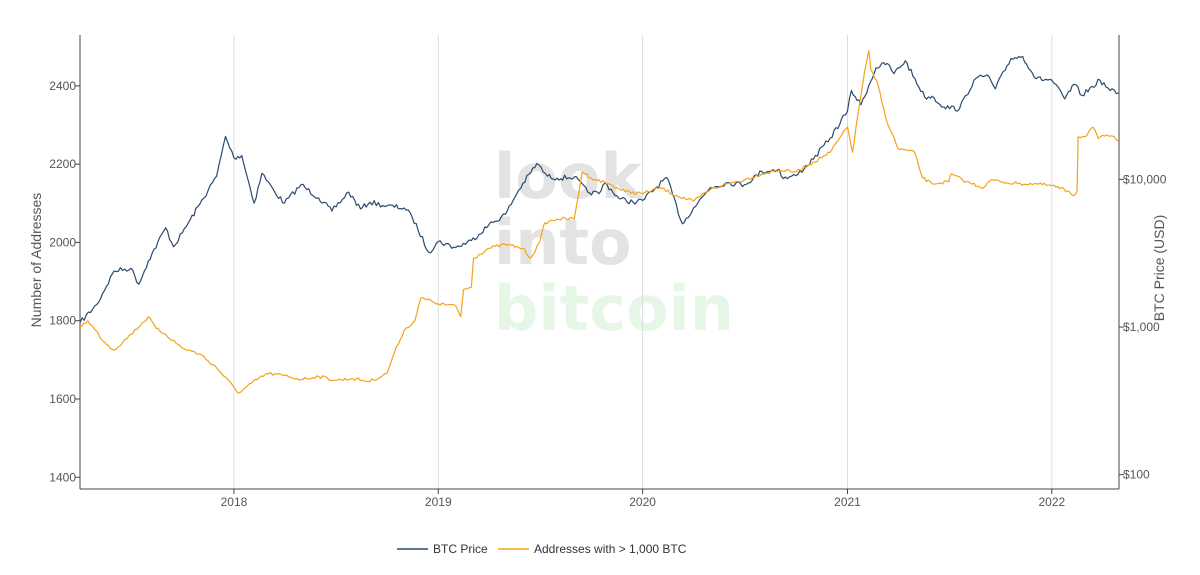  I want to click on y-tick-label: 1800, so click(62, 321).